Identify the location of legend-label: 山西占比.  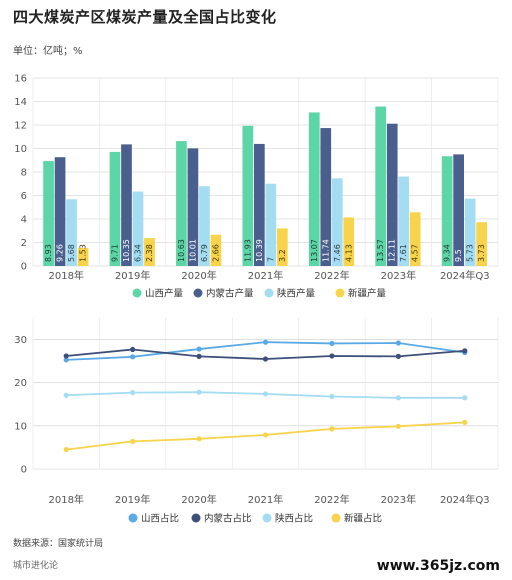
(160, 519).